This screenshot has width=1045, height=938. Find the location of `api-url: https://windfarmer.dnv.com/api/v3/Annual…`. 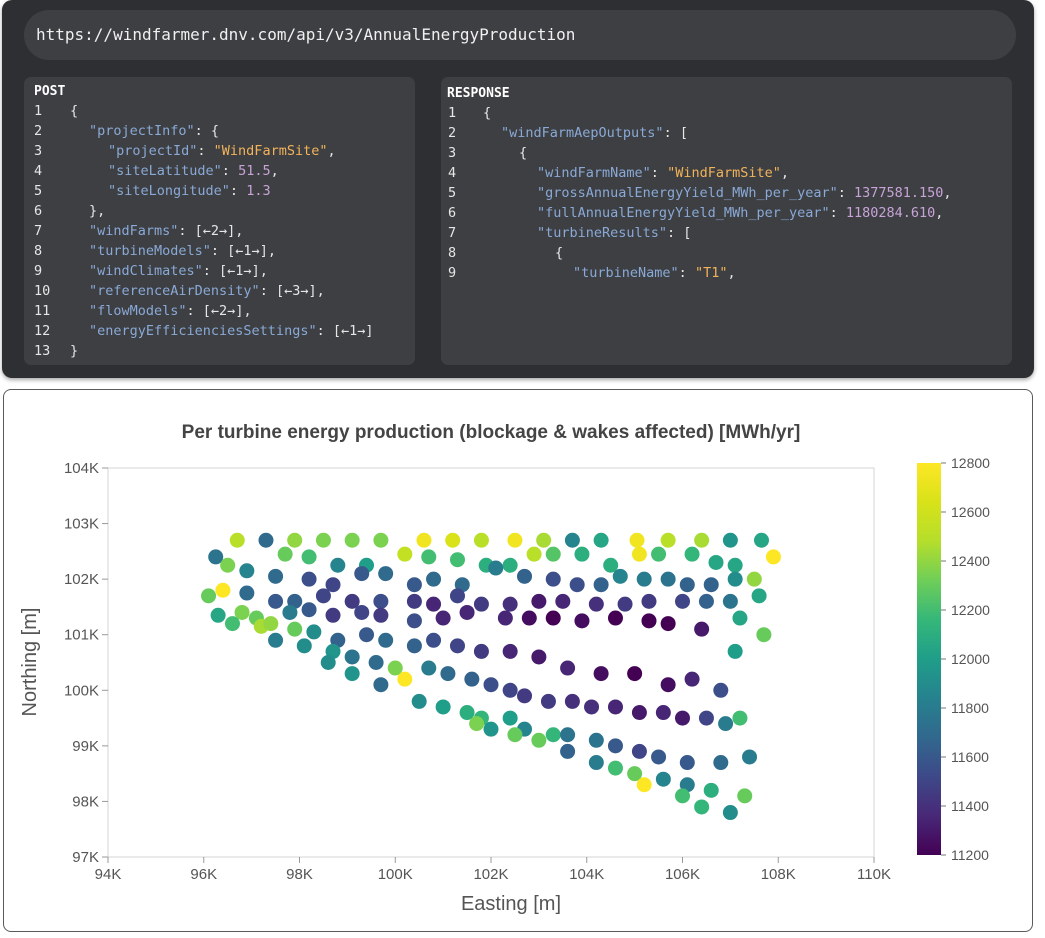

api-url: https://windfarmer.dnv.com/api/v3/Annual… is located at coordinates (306, 34).